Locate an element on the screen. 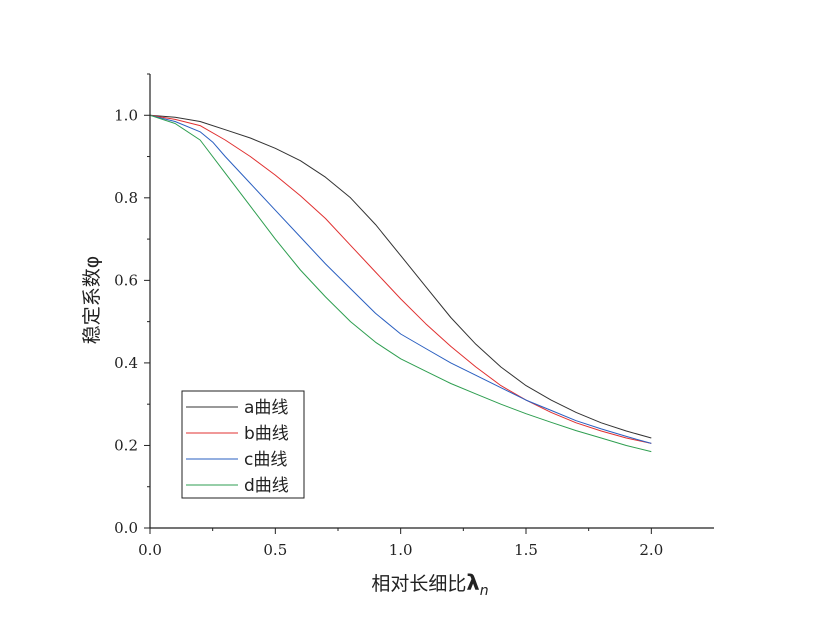 The image size is (832, 636). x-tick-label: 1.5 is located at coordinates (526, 550).